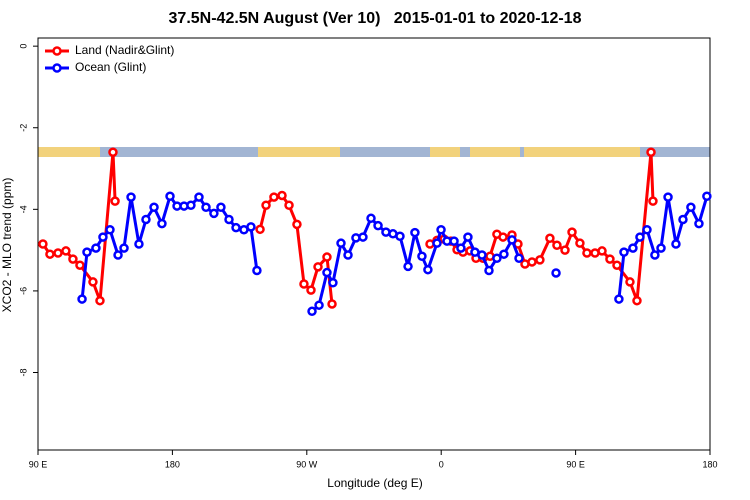 This screenshot has height=500, width=750. I want to click on x-tick-label: 0, so click(441, 464).